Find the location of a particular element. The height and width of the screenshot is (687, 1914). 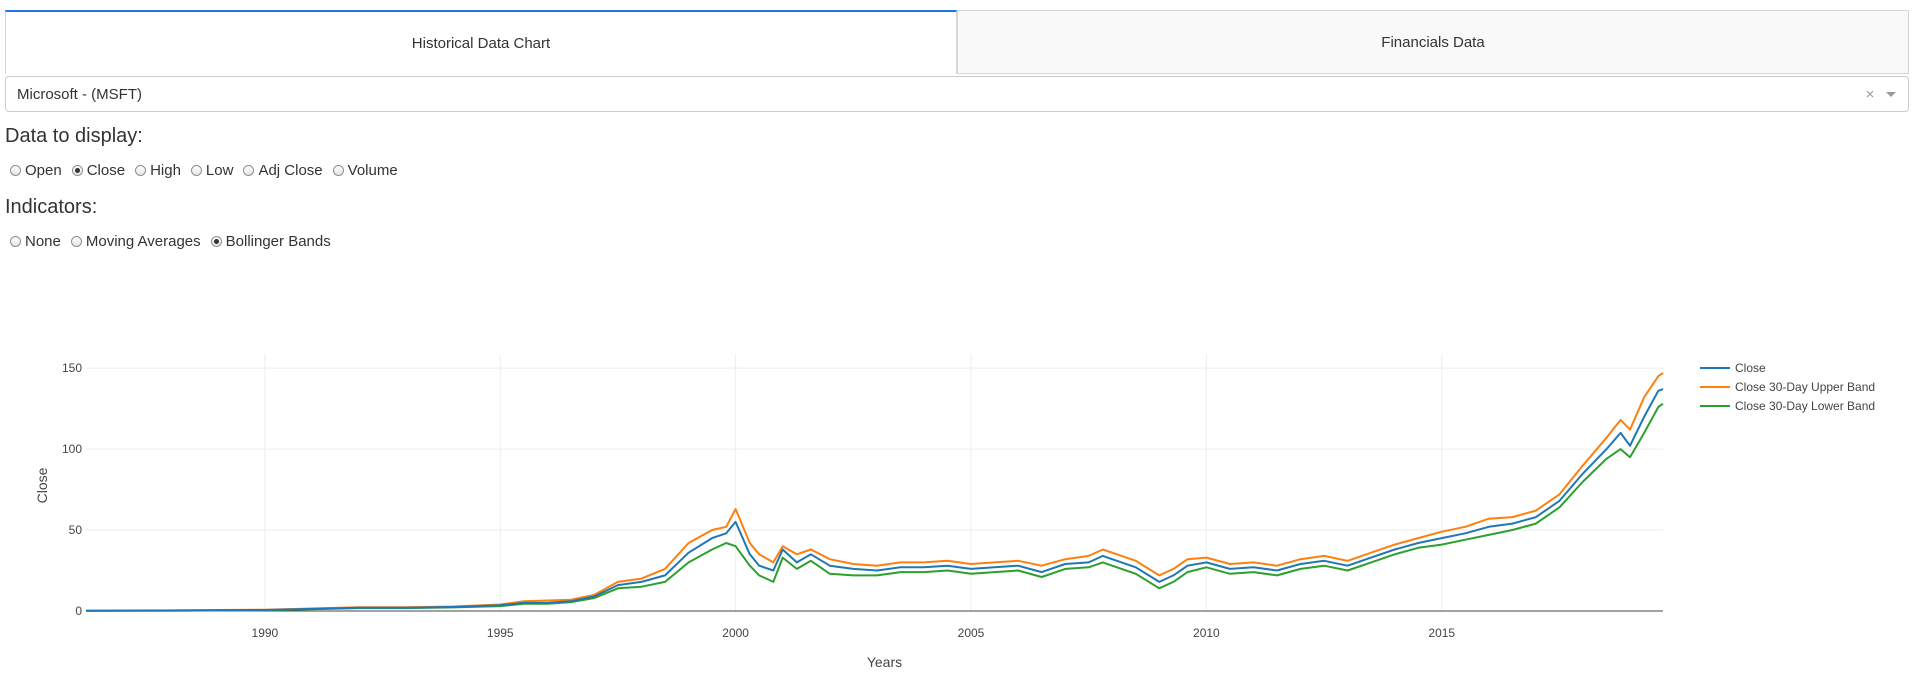

x-tick-label: 2005 is located at coordinates (971, 633).